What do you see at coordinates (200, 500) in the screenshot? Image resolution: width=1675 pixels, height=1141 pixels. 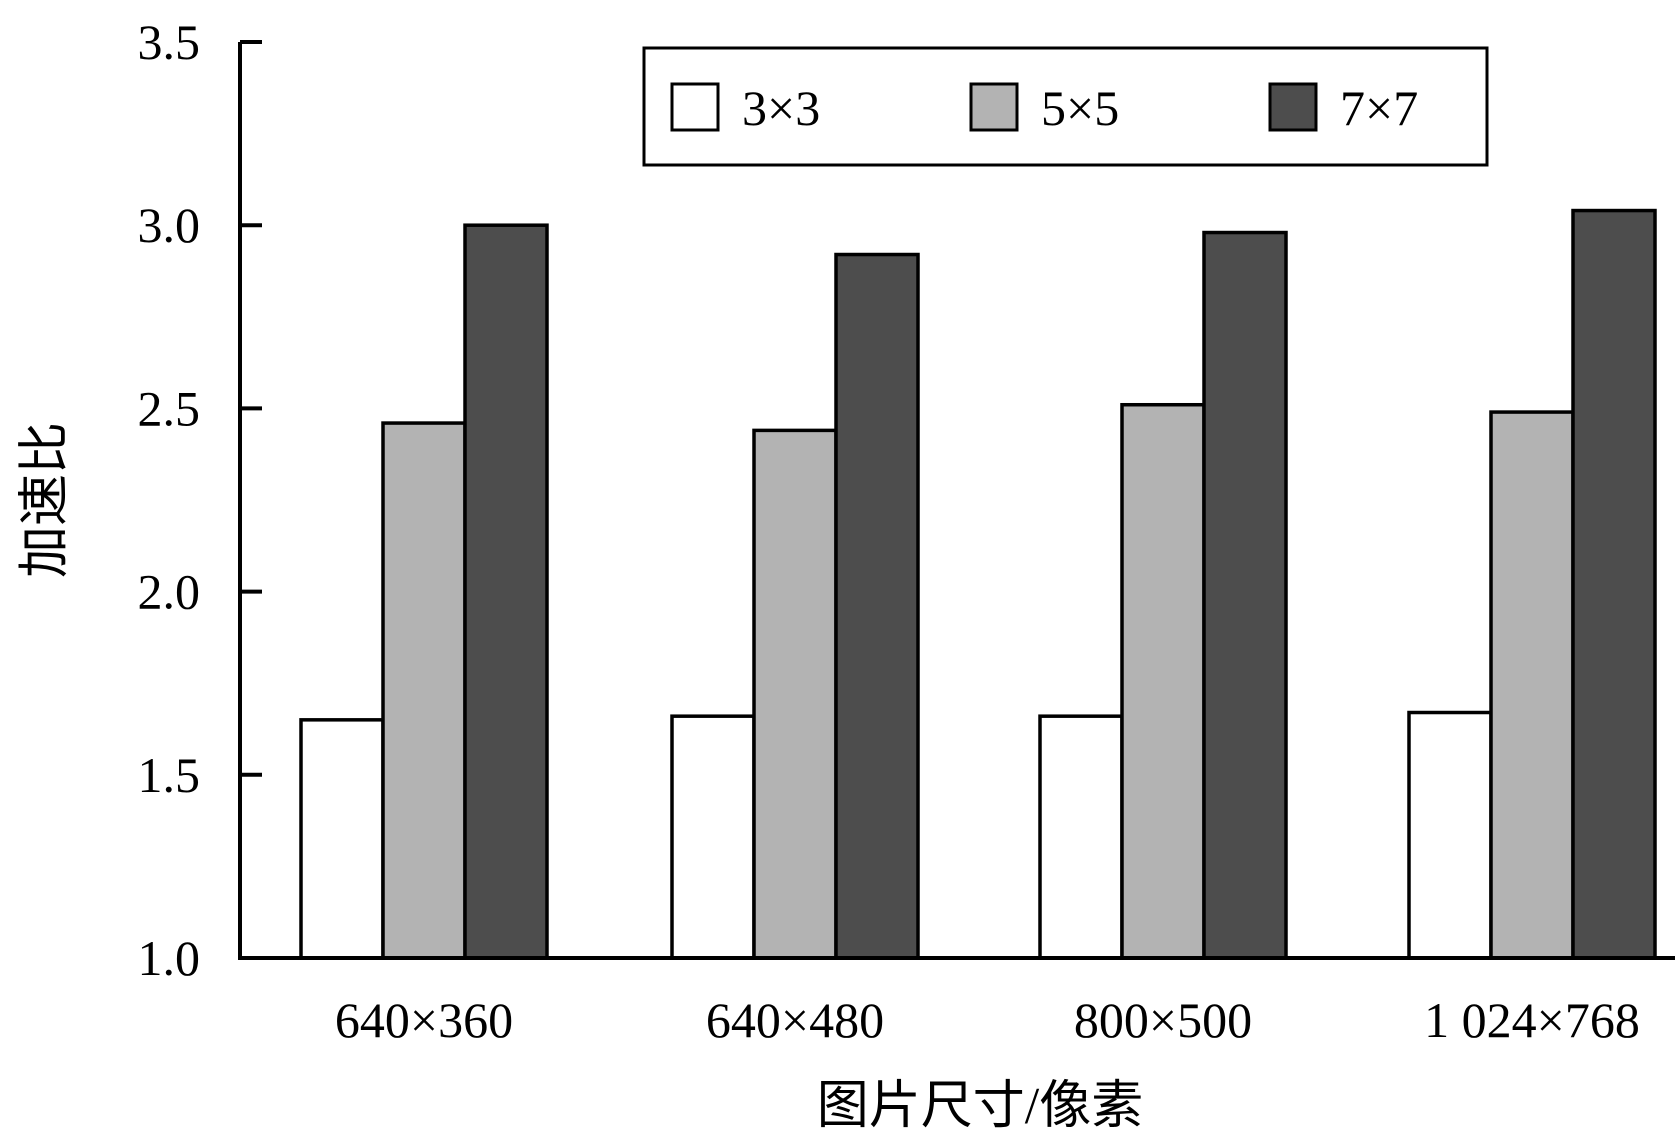 I see `y-ticks-group: 1.0 1.5 2.0 2.5 3.0 3.5` at bounding box center [200, 500].